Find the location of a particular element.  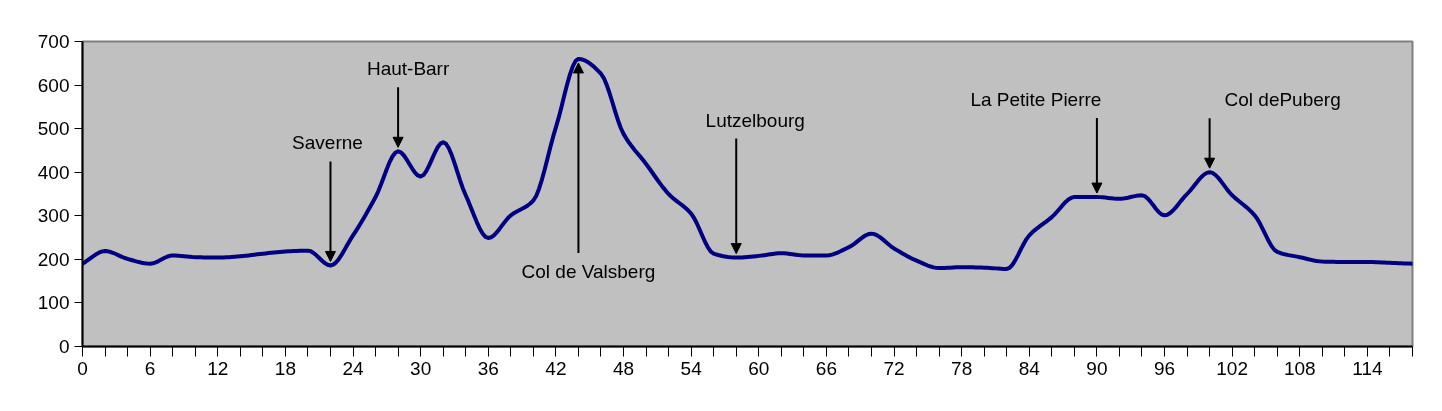

y-tick-label: 200 is located at coordinates (53, 259).